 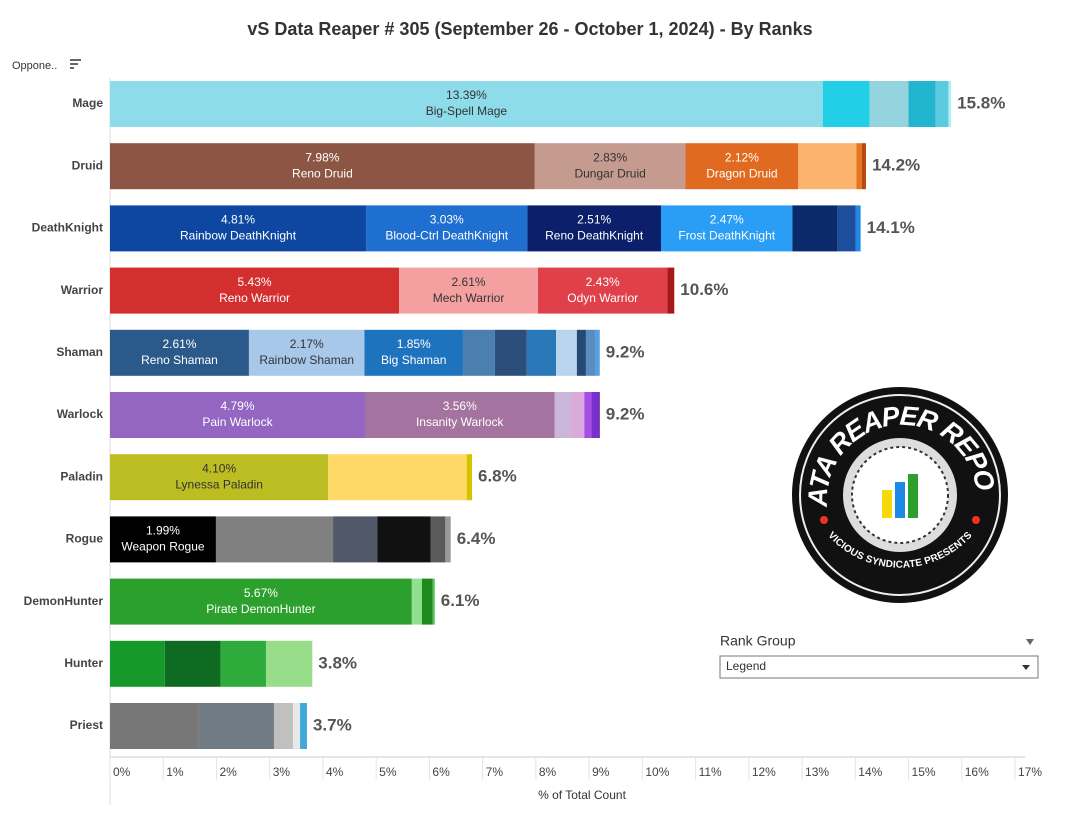 I want to click on total-label: 6.4%, so click(x=476, y=538).